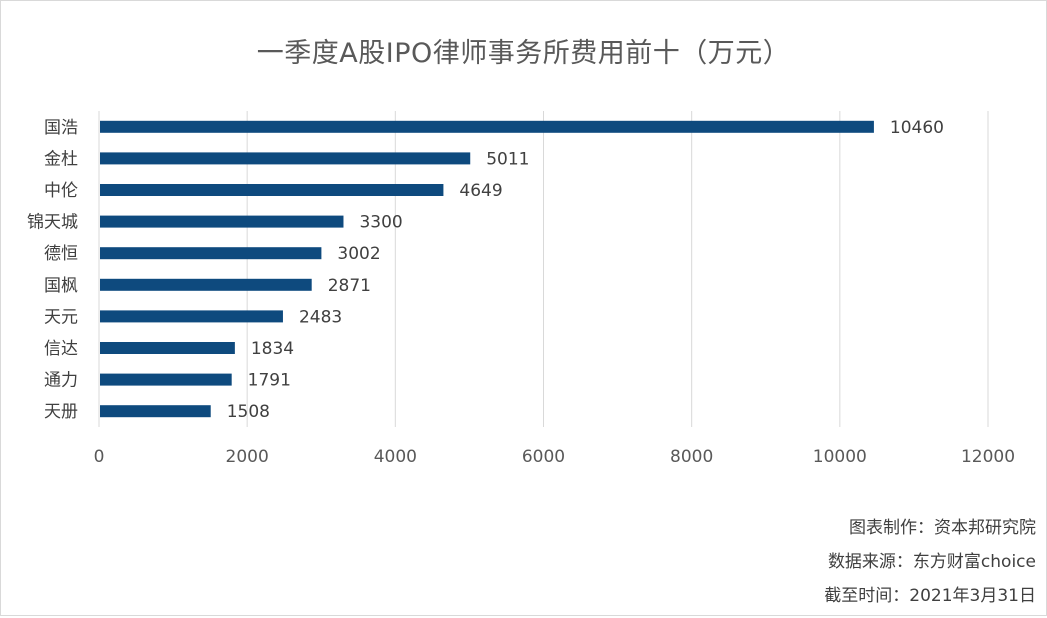  Describe the element at coordinates (248, 412) in the screenshot. I see `data-label: 1508` at that location.